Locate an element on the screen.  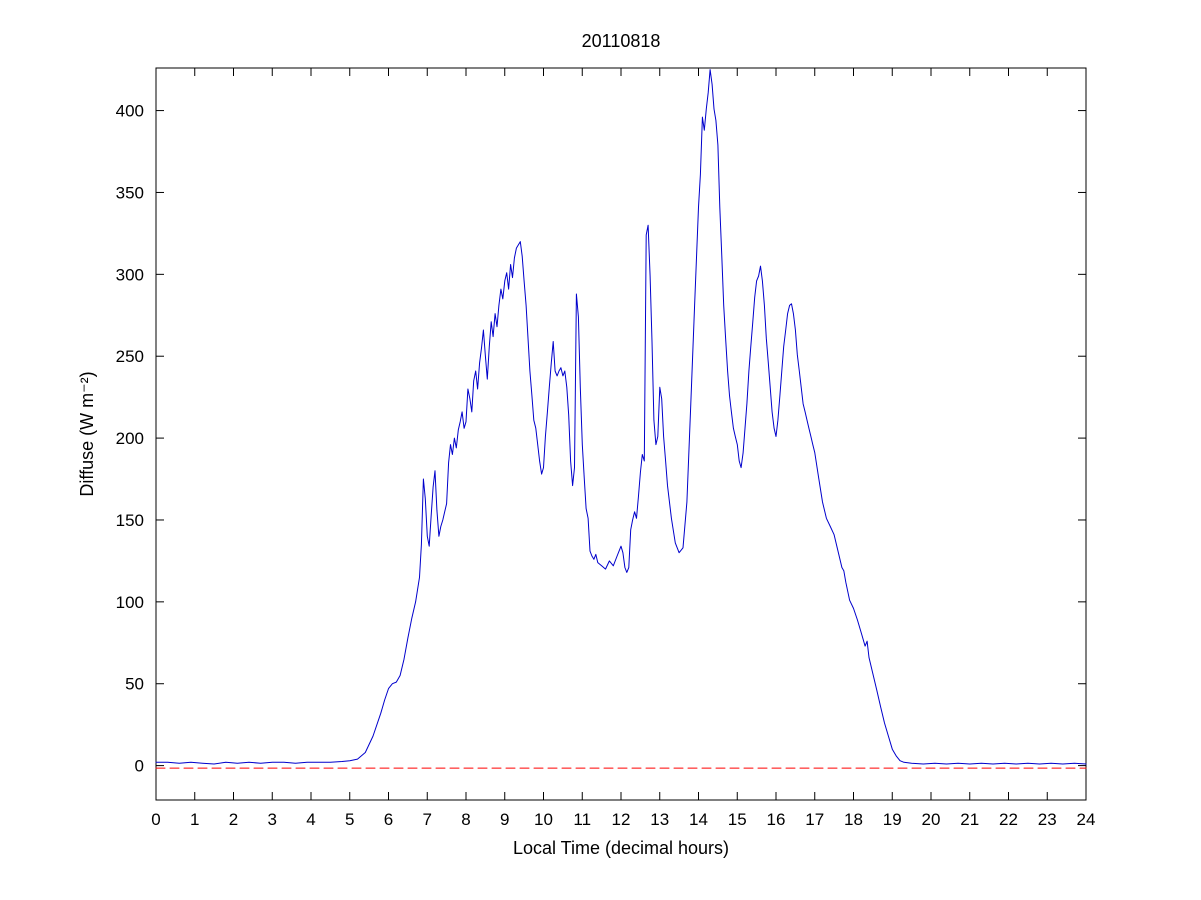
x-tick-label: 3 is located at coordinates (272, 819).